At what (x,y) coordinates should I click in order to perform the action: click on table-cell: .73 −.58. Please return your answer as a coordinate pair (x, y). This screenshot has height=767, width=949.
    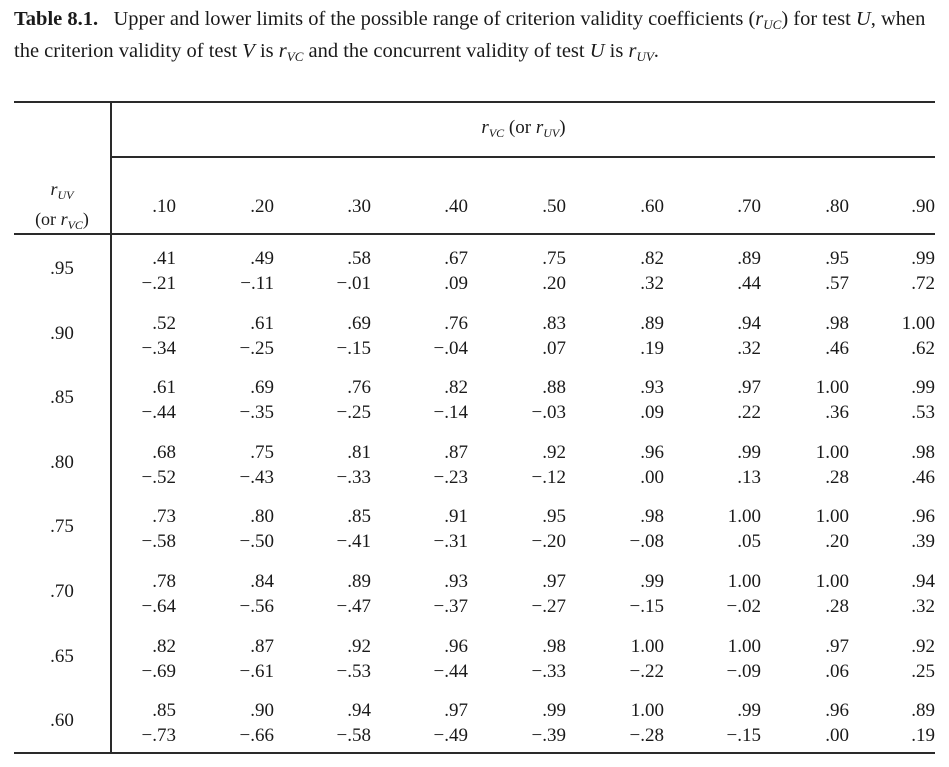
    Looking at the image, I should click on (145, 529).